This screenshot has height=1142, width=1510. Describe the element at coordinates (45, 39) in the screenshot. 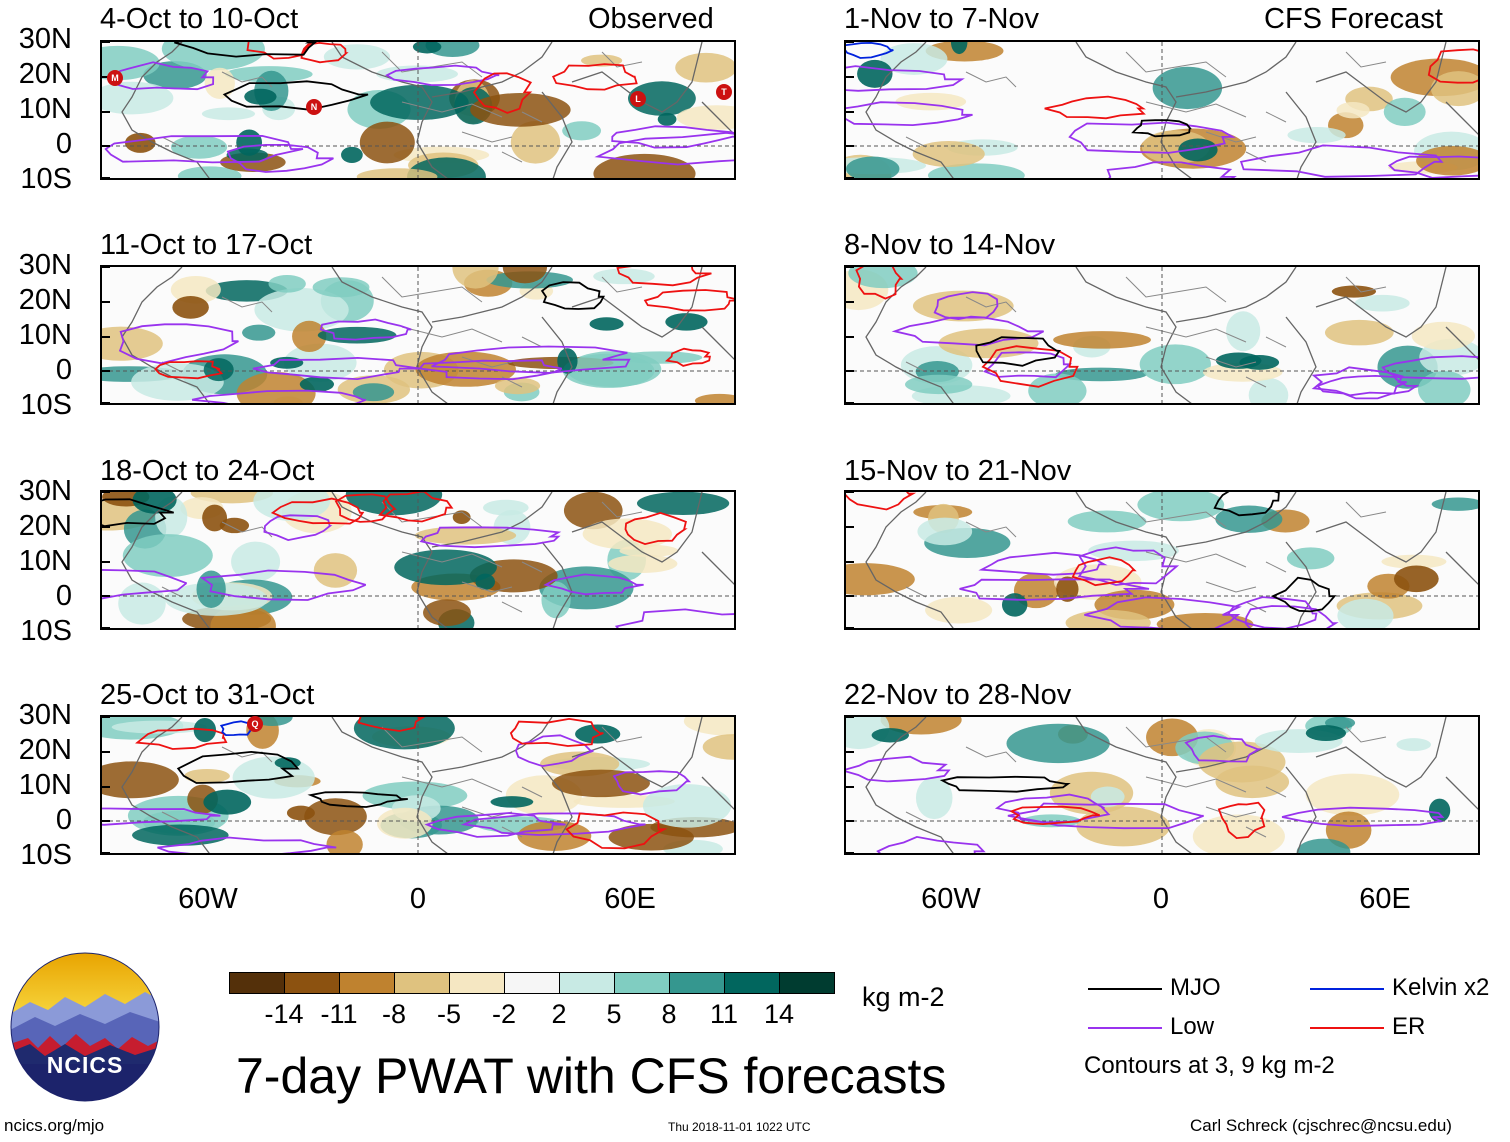

I see `lat-label: 30N` at that location.